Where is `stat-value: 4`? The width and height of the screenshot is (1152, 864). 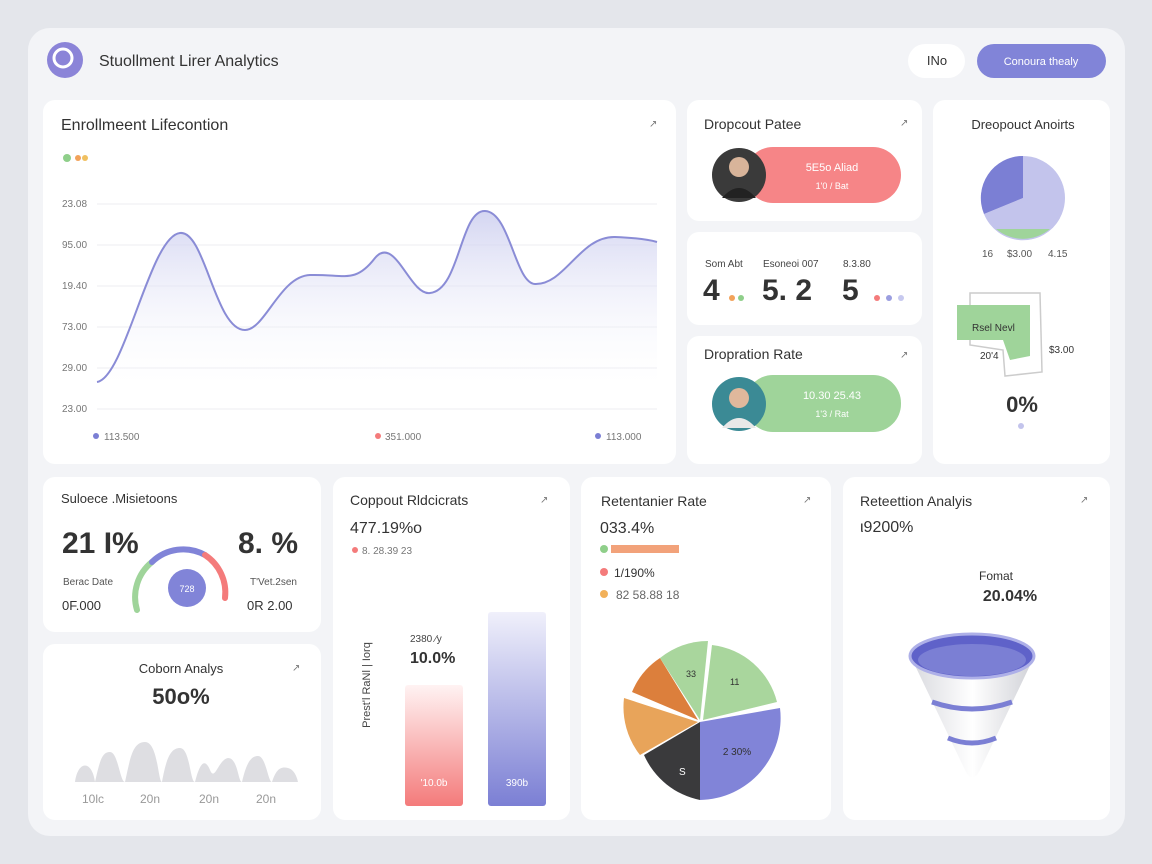
stat-value: 4 is located at coordinates (711, 290).